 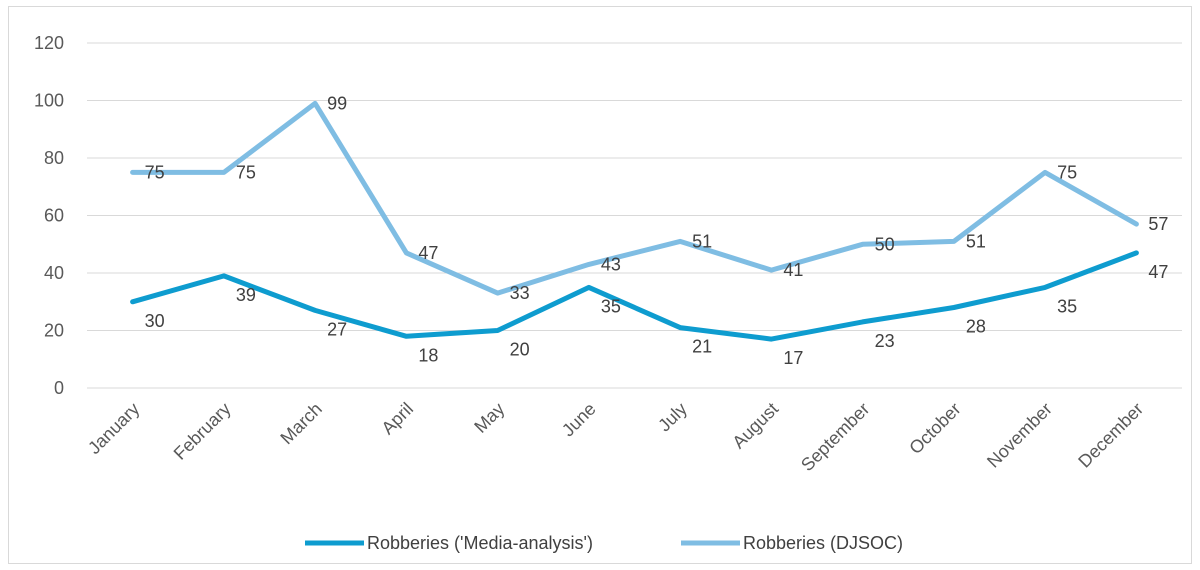 What do you see at coordinates (1158, 224) in the screenshot?
I see `data-label-djsoc: 57` at bounding box center [1158, 224].